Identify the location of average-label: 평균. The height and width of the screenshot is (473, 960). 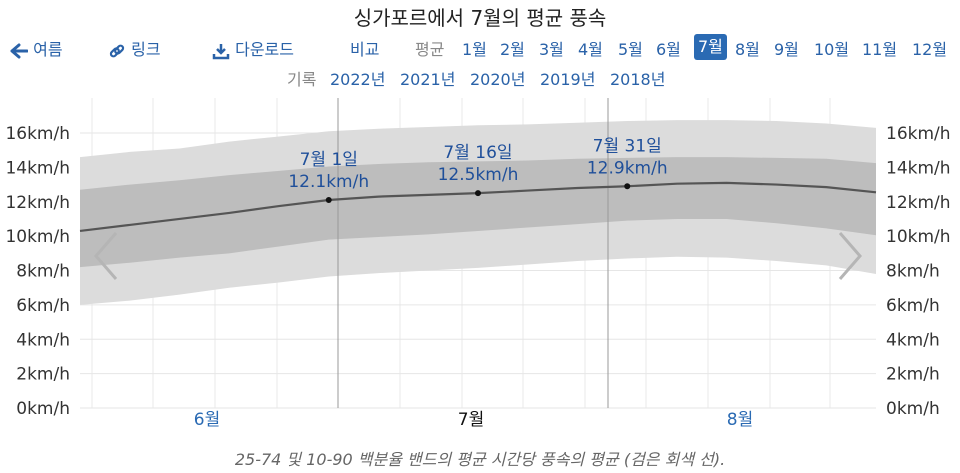
(430, 49).